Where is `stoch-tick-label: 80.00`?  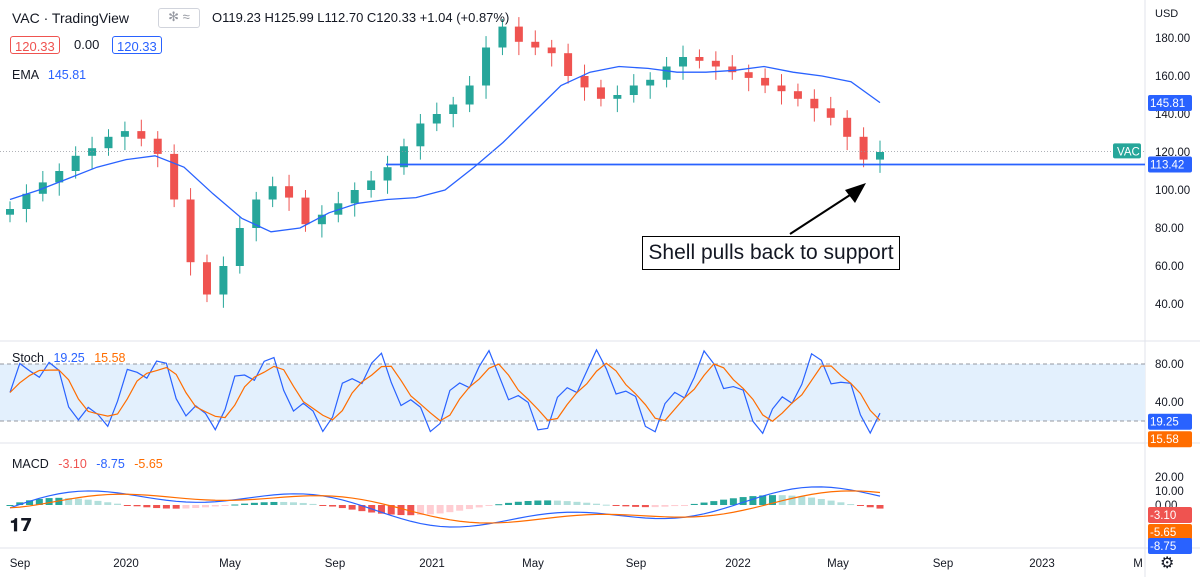 stoch-tick-label: 80.00 is located at coordinates (1169, 365).